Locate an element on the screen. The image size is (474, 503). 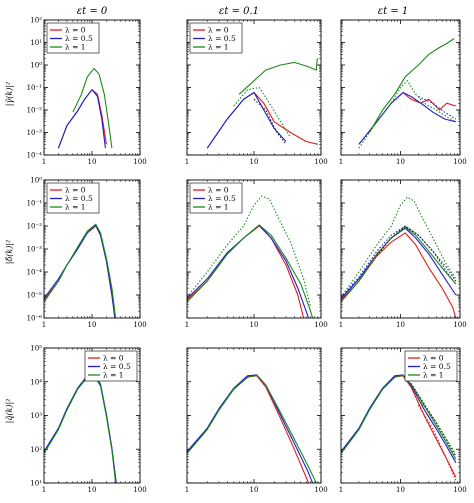
column-title-2: εt = 1 is located at coordinates (393, 11).